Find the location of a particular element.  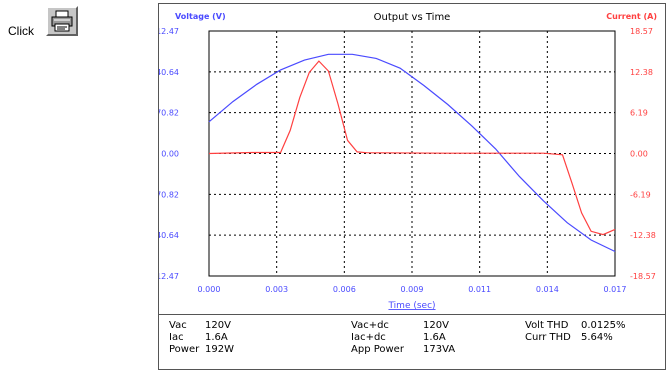

volt-thd-label: Volt THD is located at coordinates (547, 325).